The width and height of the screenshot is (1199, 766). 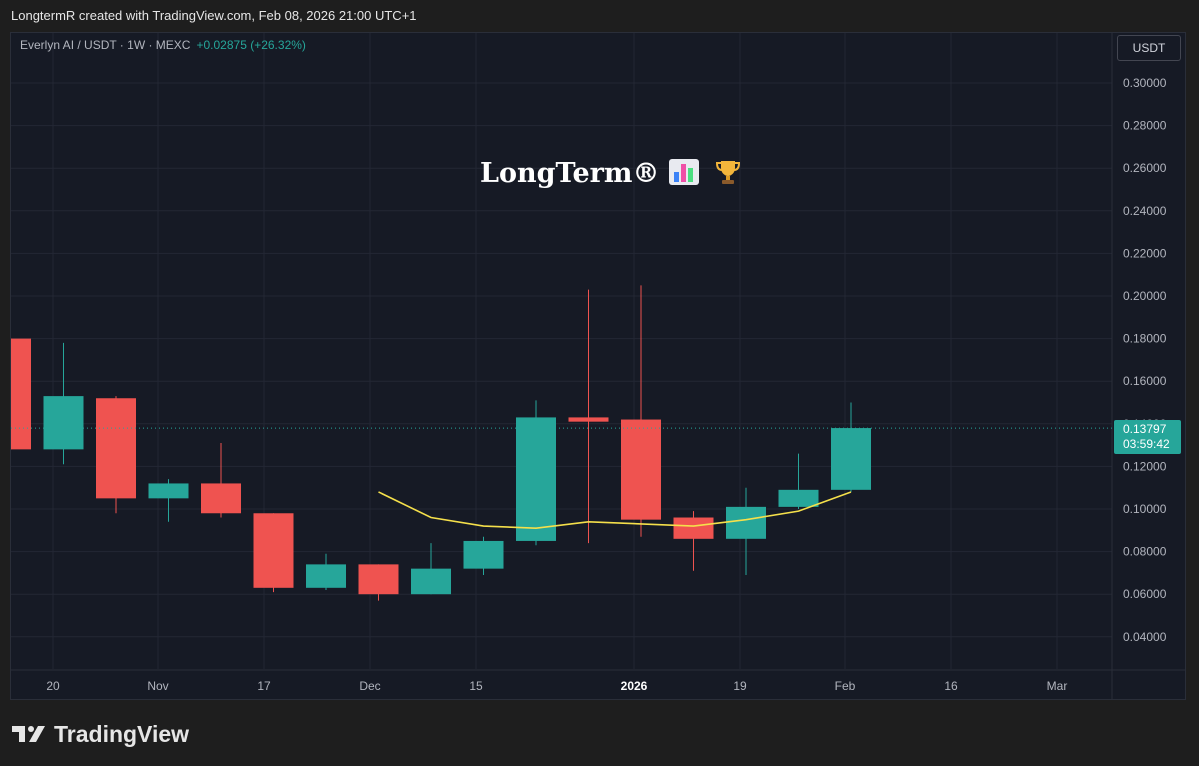 I want to click on time-tick-label: 2026, so click(x=634, y=686).